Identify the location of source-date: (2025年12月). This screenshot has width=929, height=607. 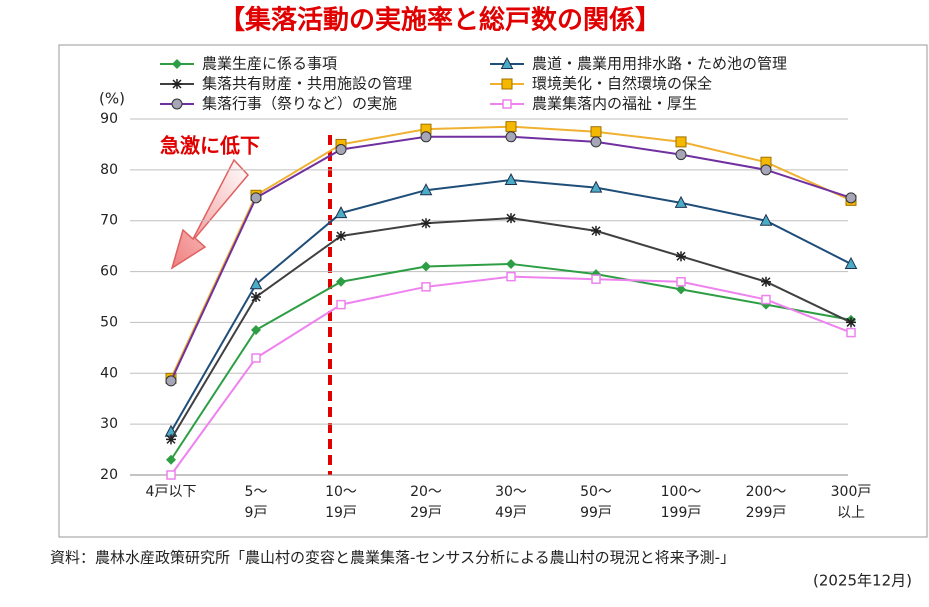
(862, 581).